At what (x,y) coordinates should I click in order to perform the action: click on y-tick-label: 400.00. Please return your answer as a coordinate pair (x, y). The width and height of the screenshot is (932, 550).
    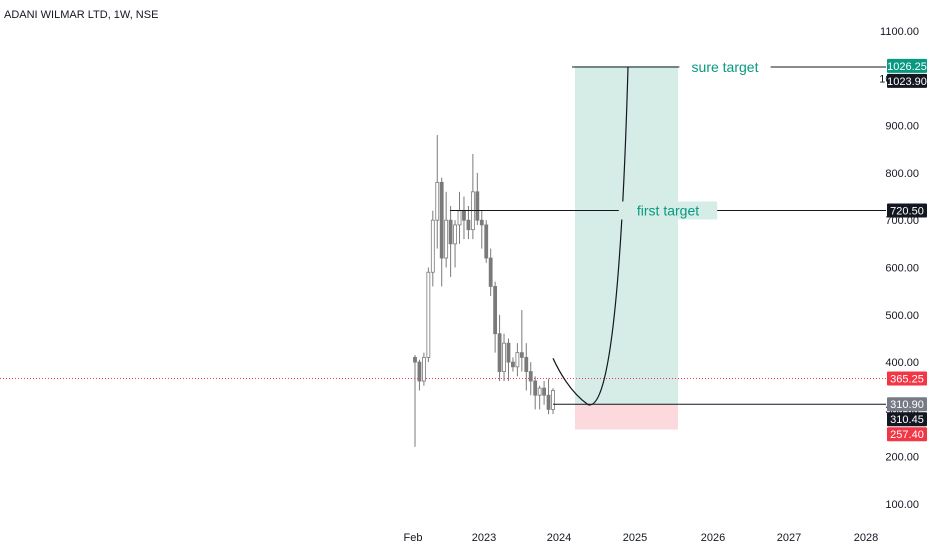
    Looking at the image, I should click on (902, 363).